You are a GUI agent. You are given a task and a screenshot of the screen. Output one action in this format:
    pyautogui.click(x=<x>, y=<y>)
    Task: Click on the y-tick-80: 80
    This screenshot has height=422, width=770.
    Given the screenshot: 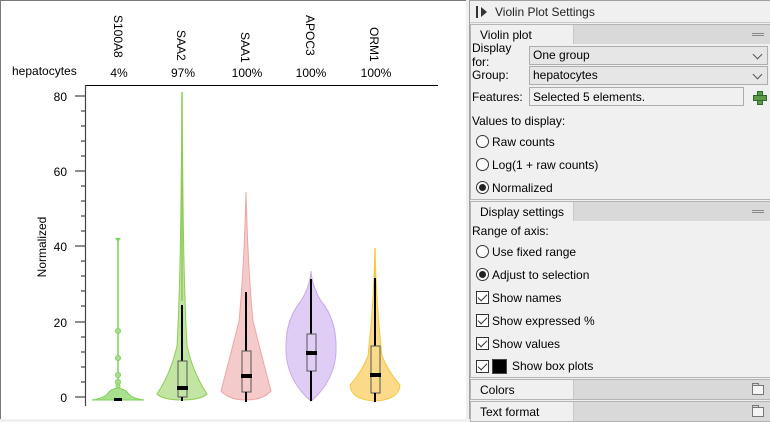 What is the action you would take?
    pyautogui.click(x=61, y=97)
    